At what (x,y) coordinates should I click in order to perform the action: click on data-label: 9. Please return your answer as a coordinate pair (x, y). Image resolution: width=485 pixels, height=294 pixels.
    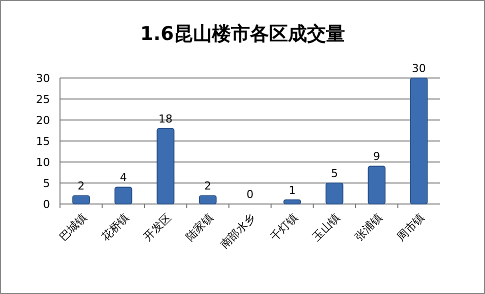
    Looking at the image, I should click on (376, 157).